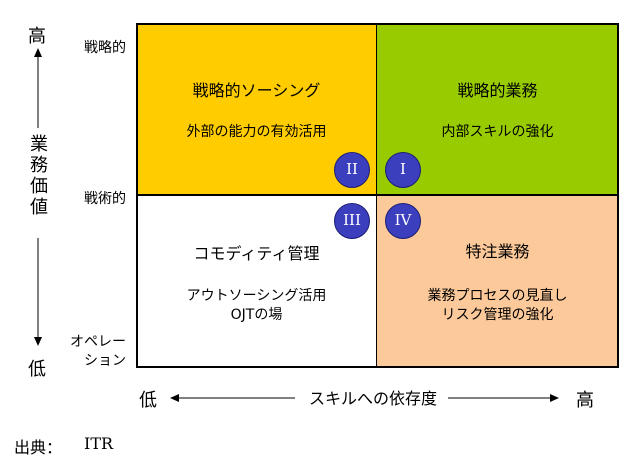 This screenshot has width=631, height=462. What do you see at coordinates (497, 132) in the screenshot?
I see `quadrant-subtitle-top-right: 内部スキルの強化` at bounding box center [497, 132].